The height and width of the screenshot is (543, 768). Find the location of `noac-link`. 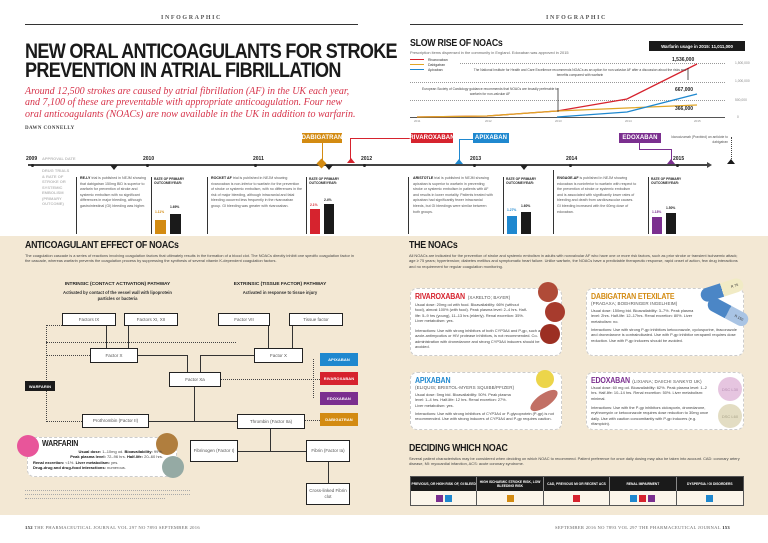

noac-link is located at coordinates (313, 378).